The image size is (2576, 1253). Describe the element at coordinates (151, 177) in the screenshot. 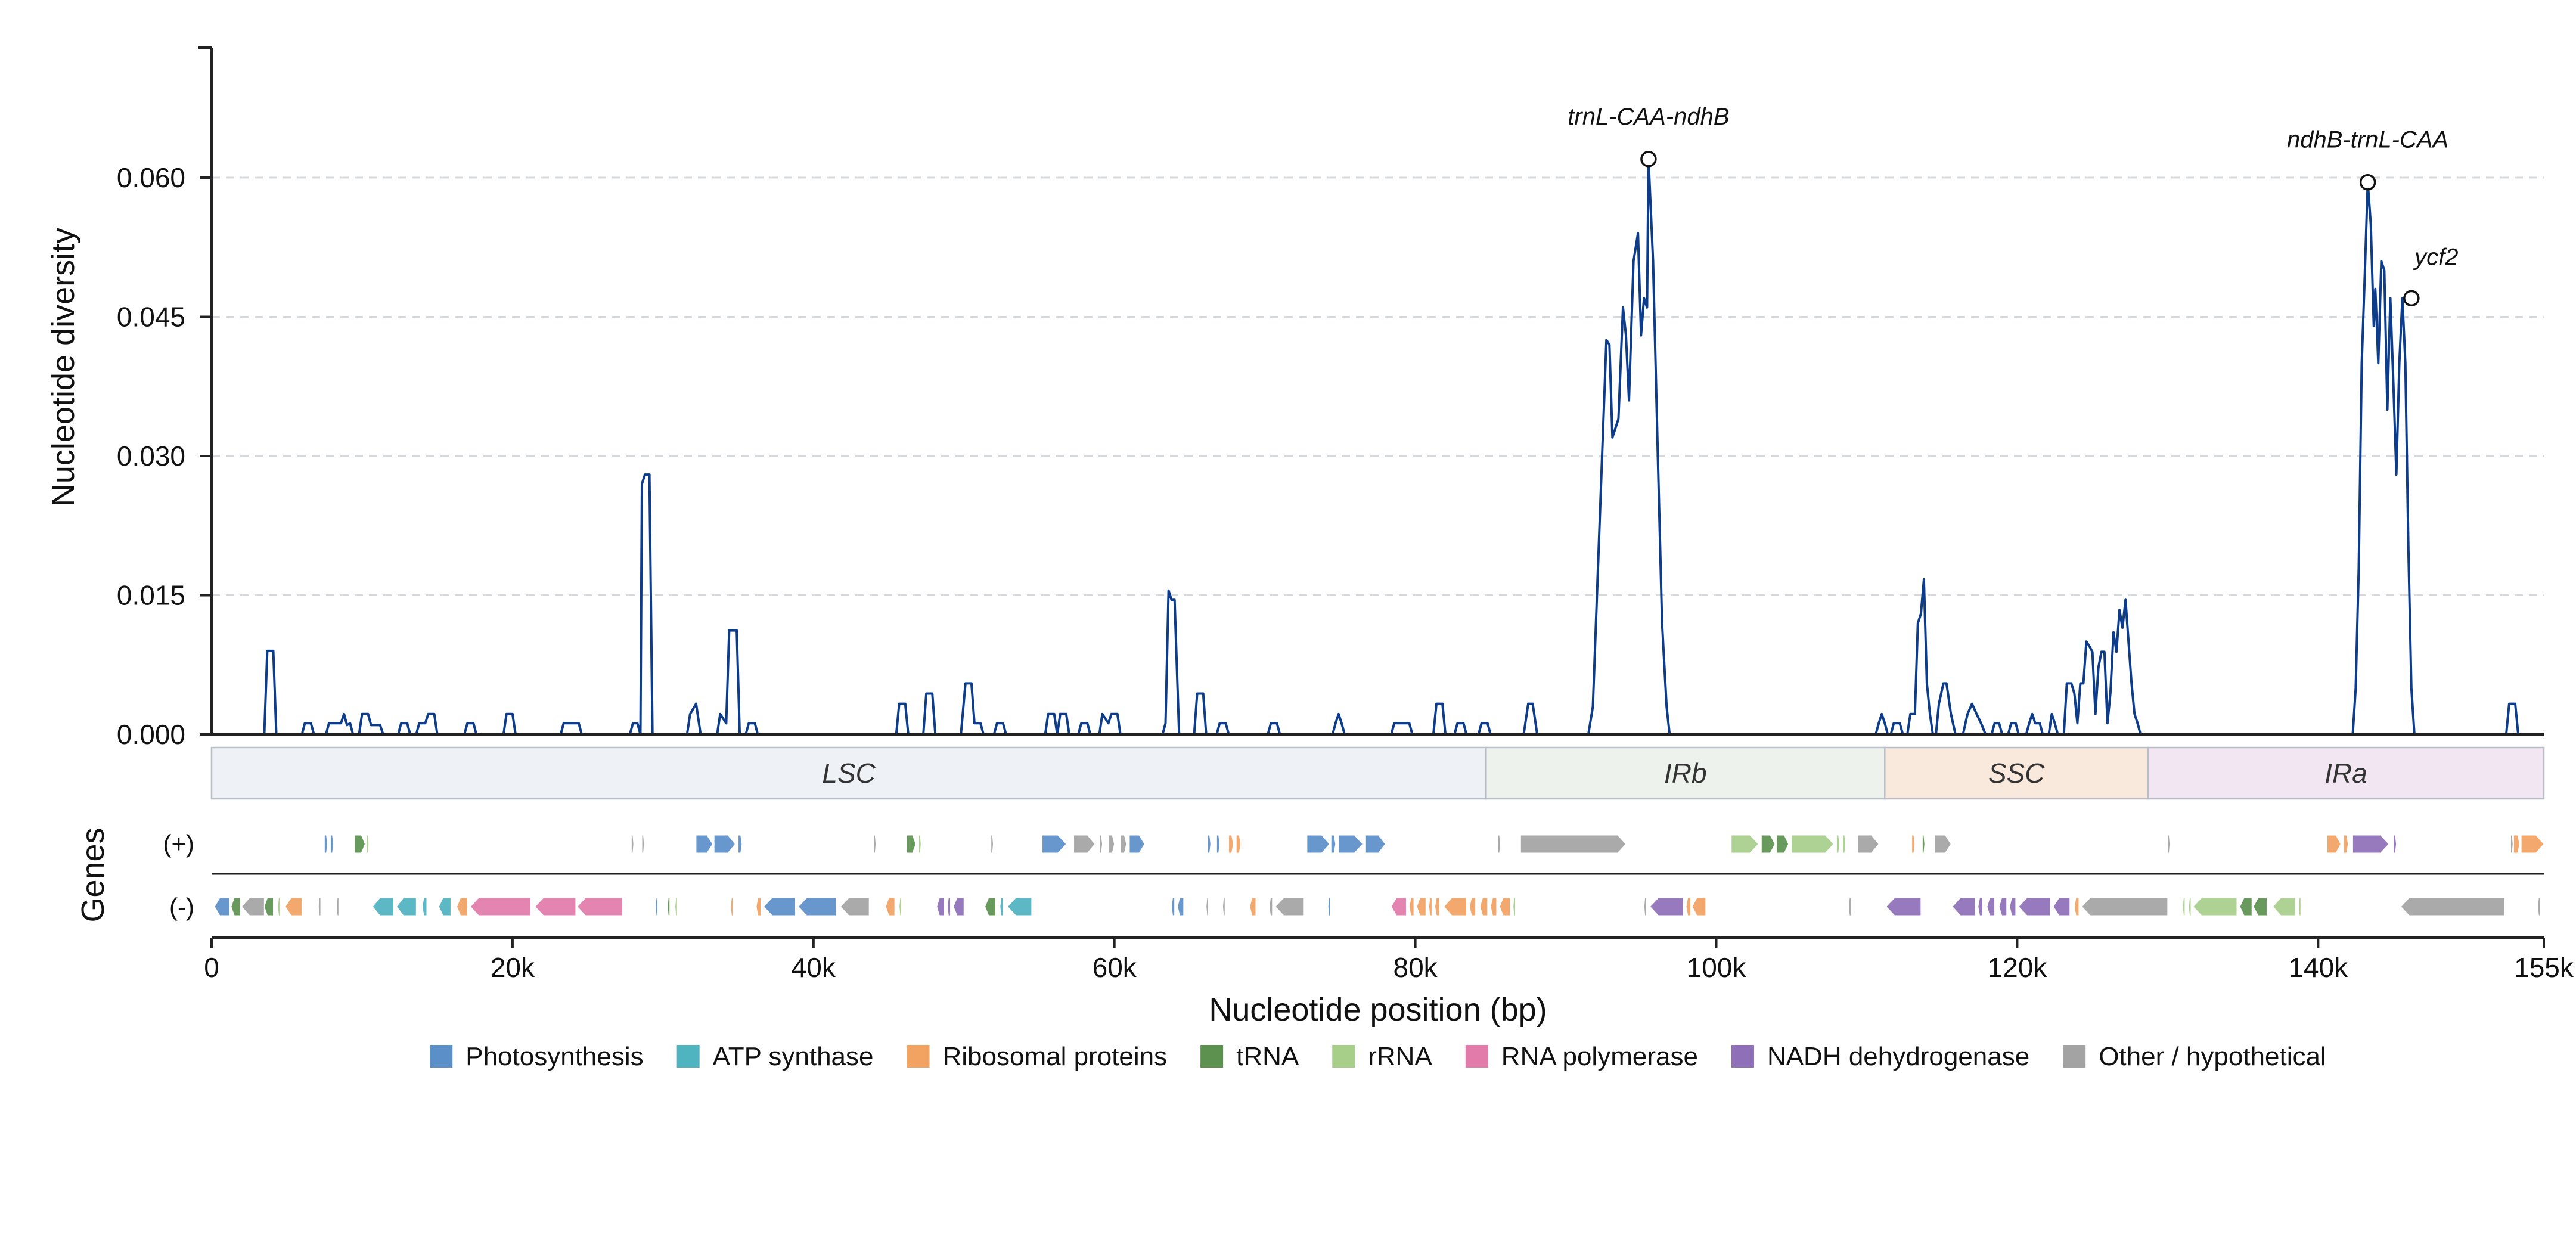

I see `y-tick-label: 0.060` at that location.